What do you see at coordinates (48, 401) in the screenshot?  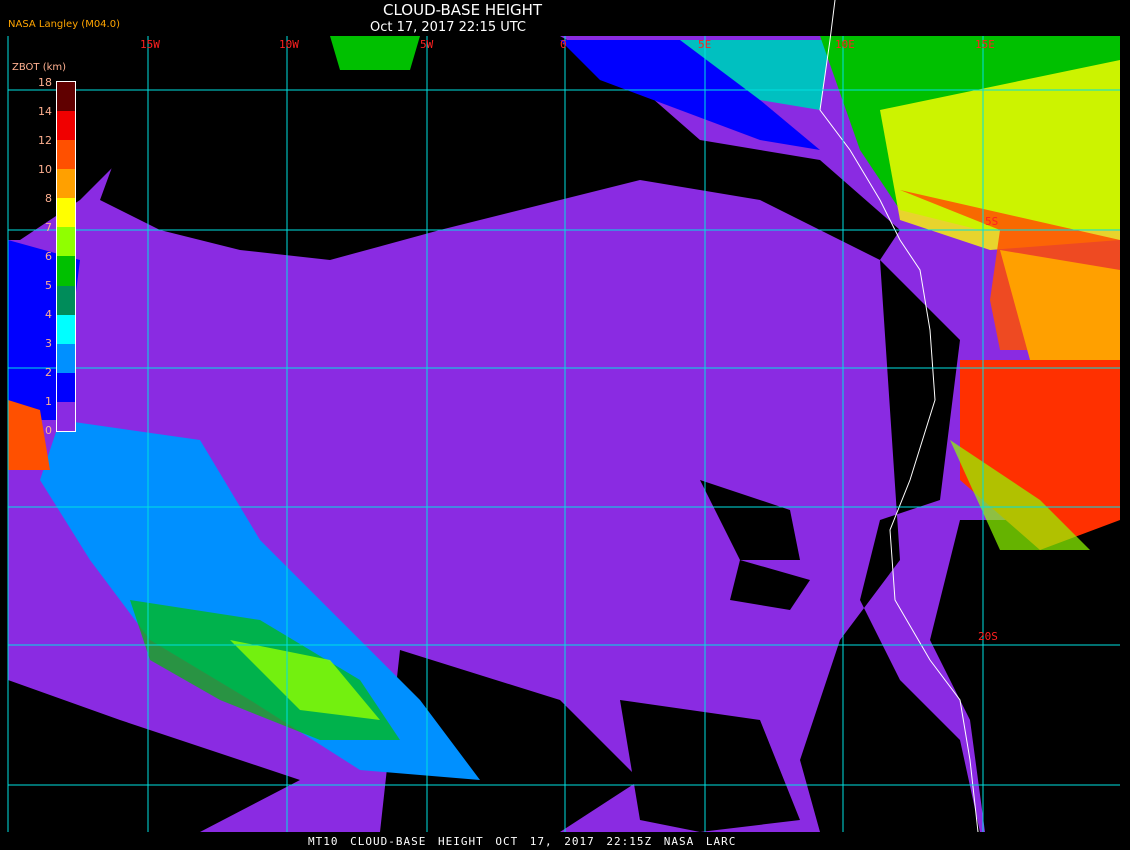 I see `legend-tick: 1` at bounding box center [48, 401].